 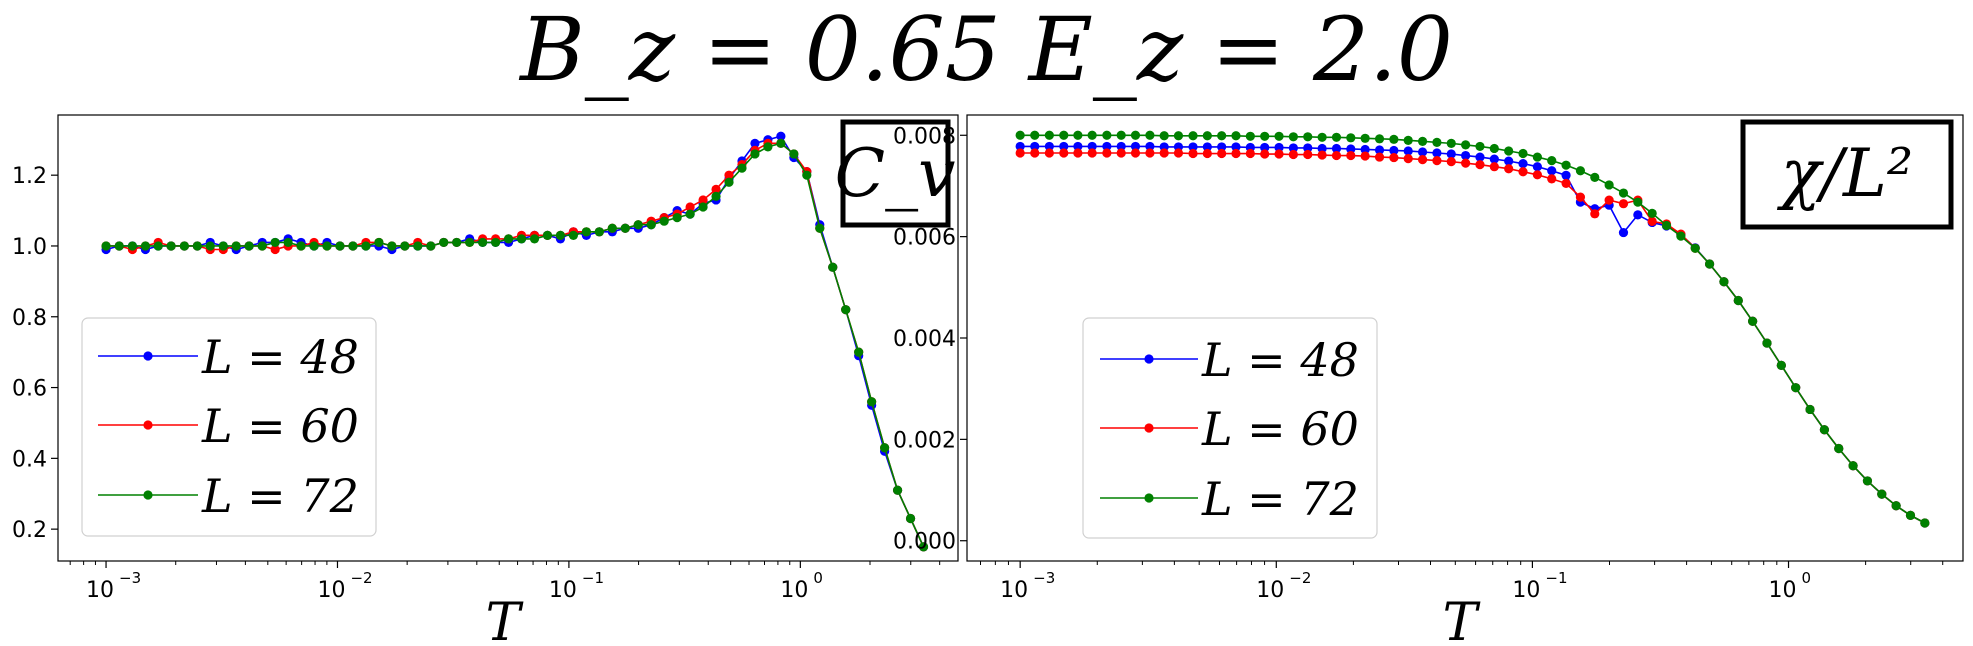 I want to click on y-tick-label: 0.000, so click(x=924, y=542).